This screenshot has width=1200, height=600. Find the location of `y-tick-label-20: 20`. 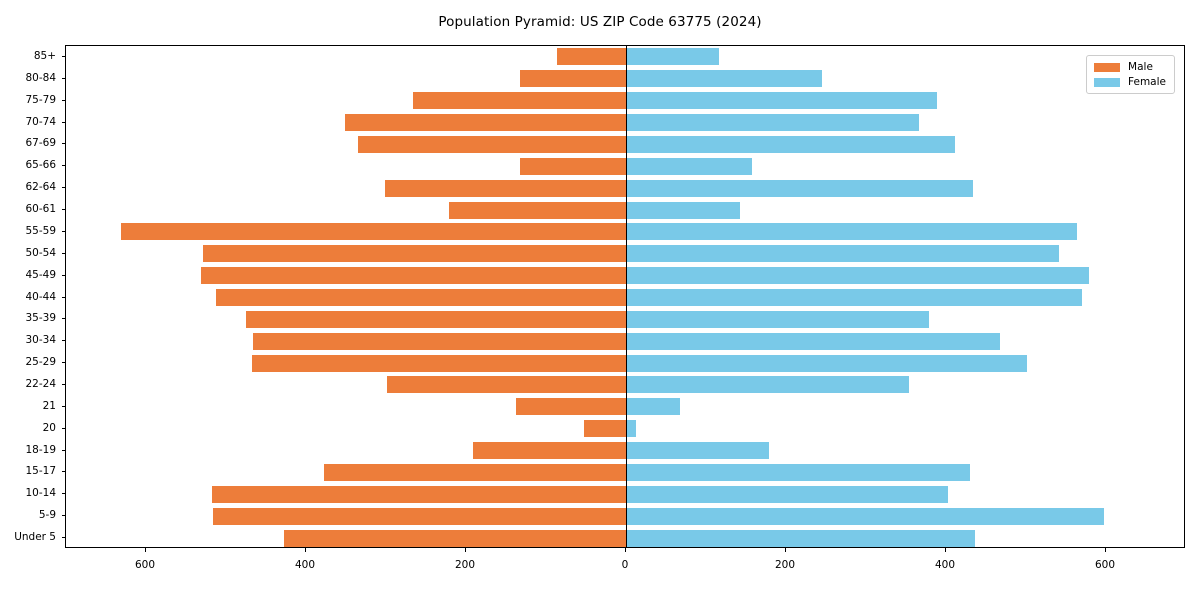

y-tick-label-20: 20 is located at coordinates (49, 427).